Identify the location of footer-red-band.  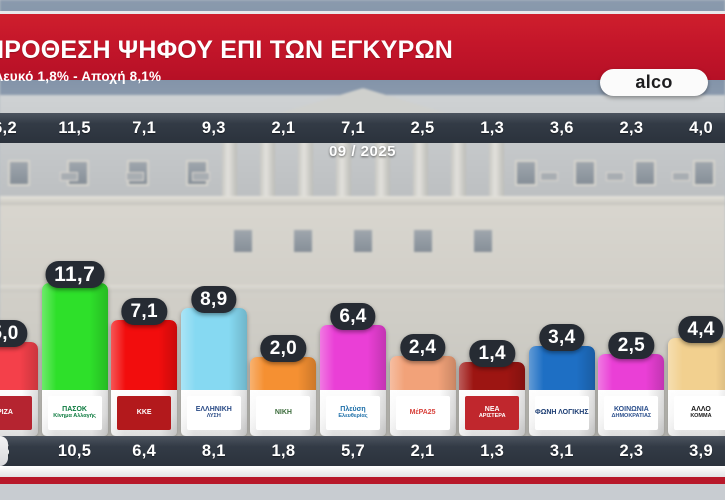
(362, 480).